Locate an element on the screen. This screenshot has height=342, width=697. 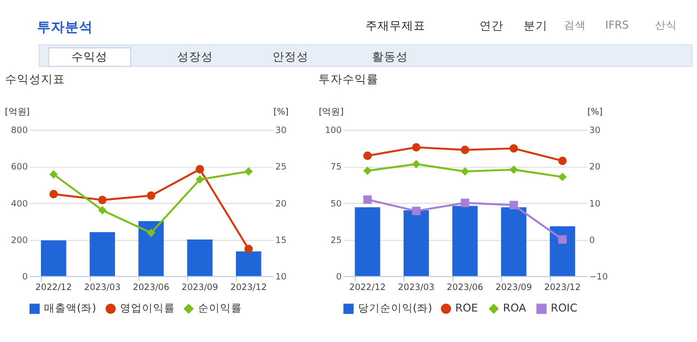
text: 안정성 is located at coordinates (290, 57).